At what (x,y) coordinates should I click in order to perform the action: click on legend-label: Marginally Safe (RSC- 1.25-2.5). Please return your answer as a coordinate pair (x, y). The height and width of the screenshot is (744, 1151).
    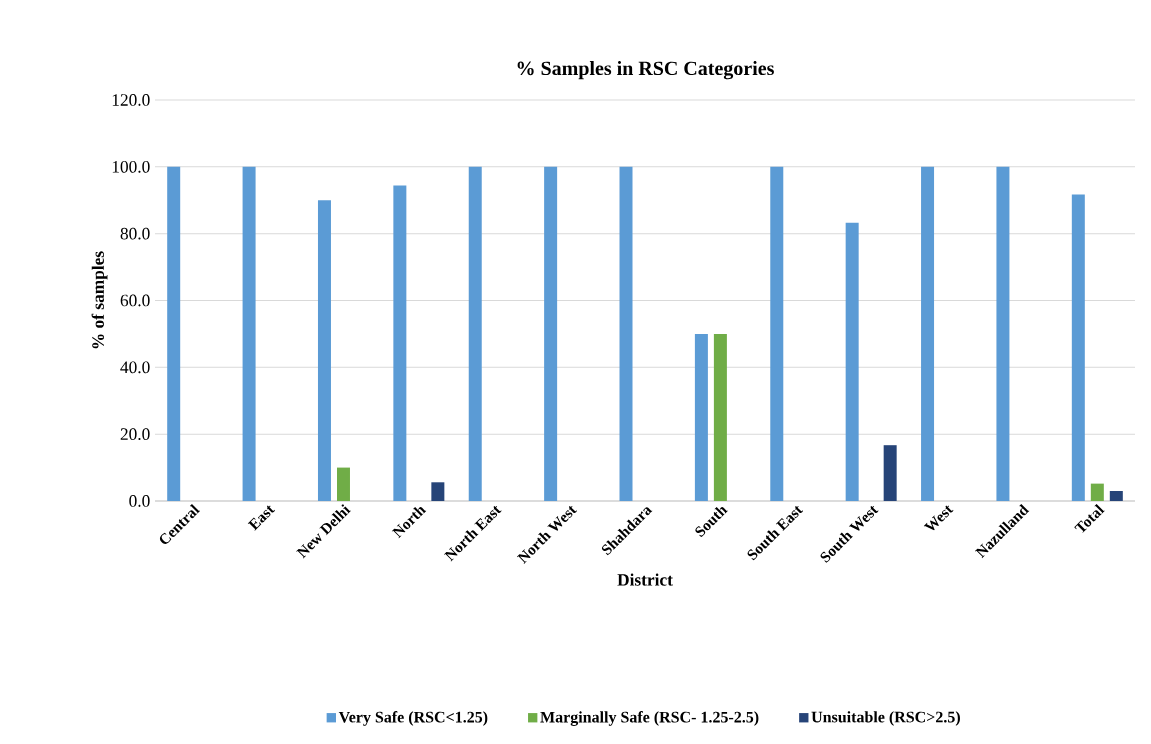
    Looking at the image, I should click on (649, 718).